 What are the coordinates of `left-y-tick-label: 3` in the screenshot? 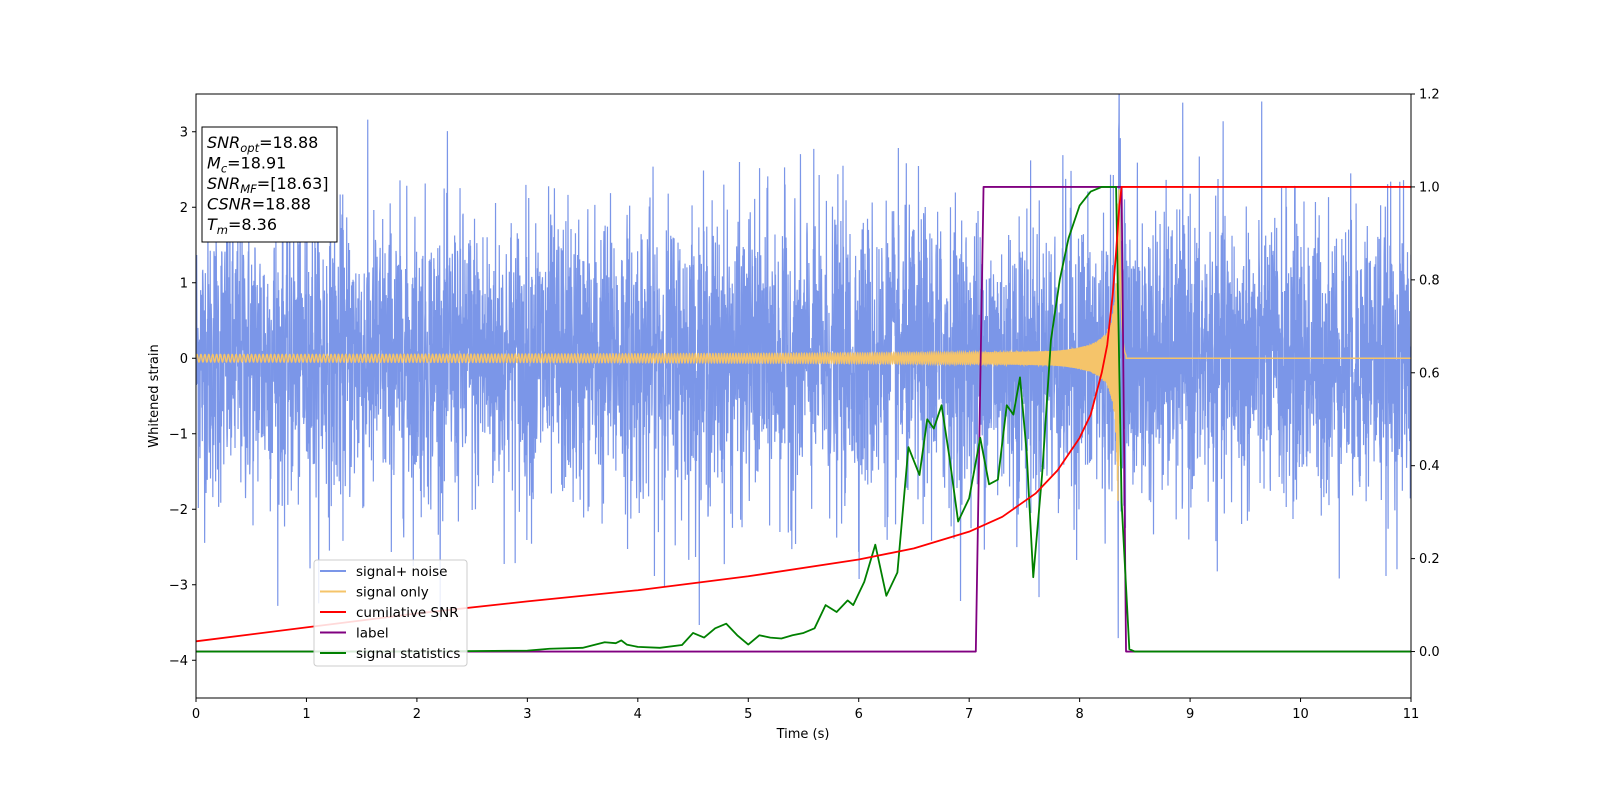 It's located at (184, 132).